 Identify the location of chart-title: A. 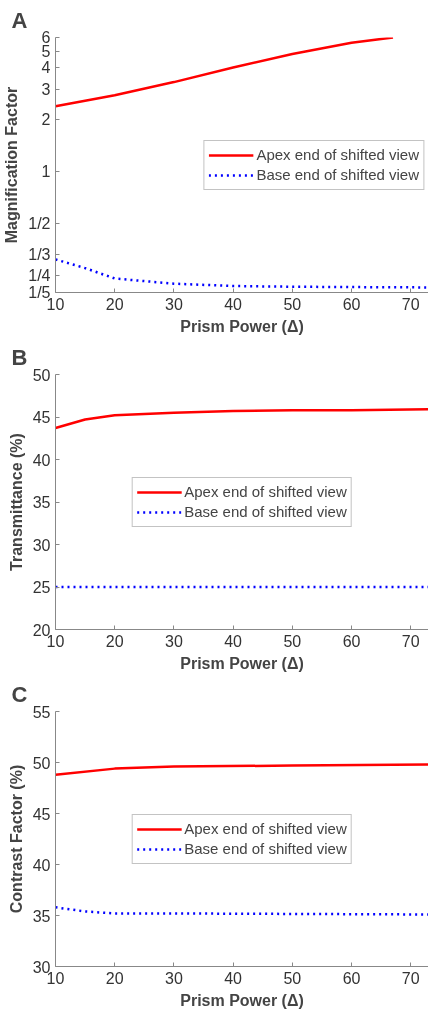
(19, 20).